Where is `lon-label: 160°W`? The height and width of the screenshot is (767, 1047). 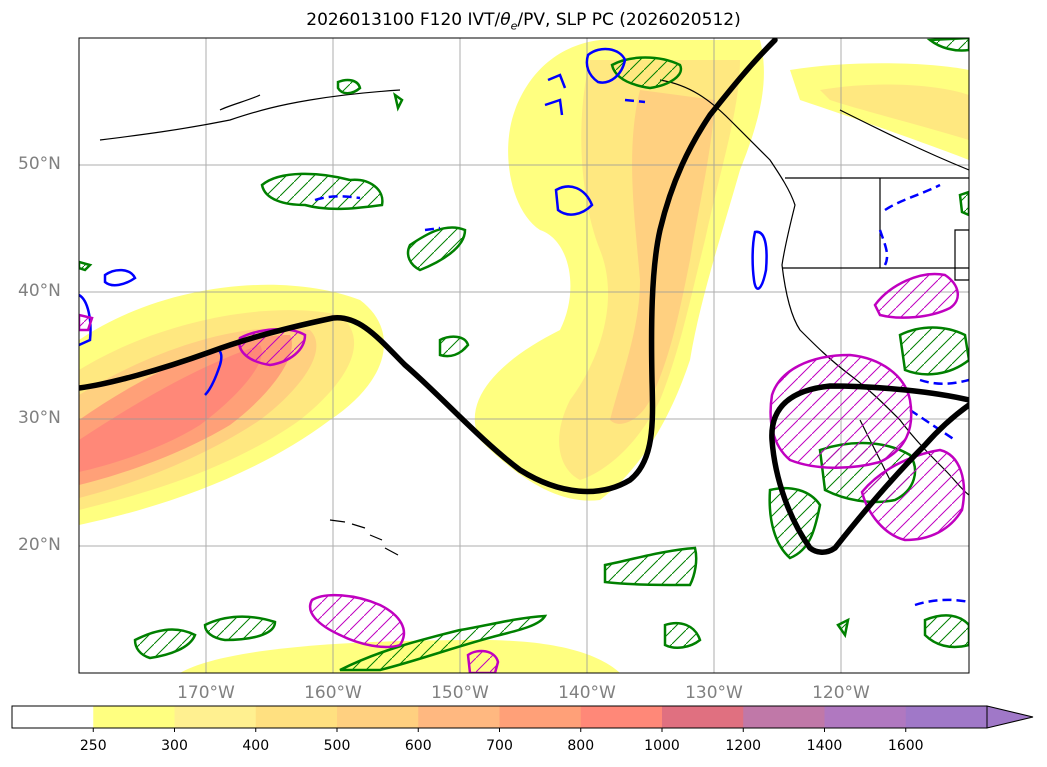 lon-label: 160°W is located at coordinates (333, 693).